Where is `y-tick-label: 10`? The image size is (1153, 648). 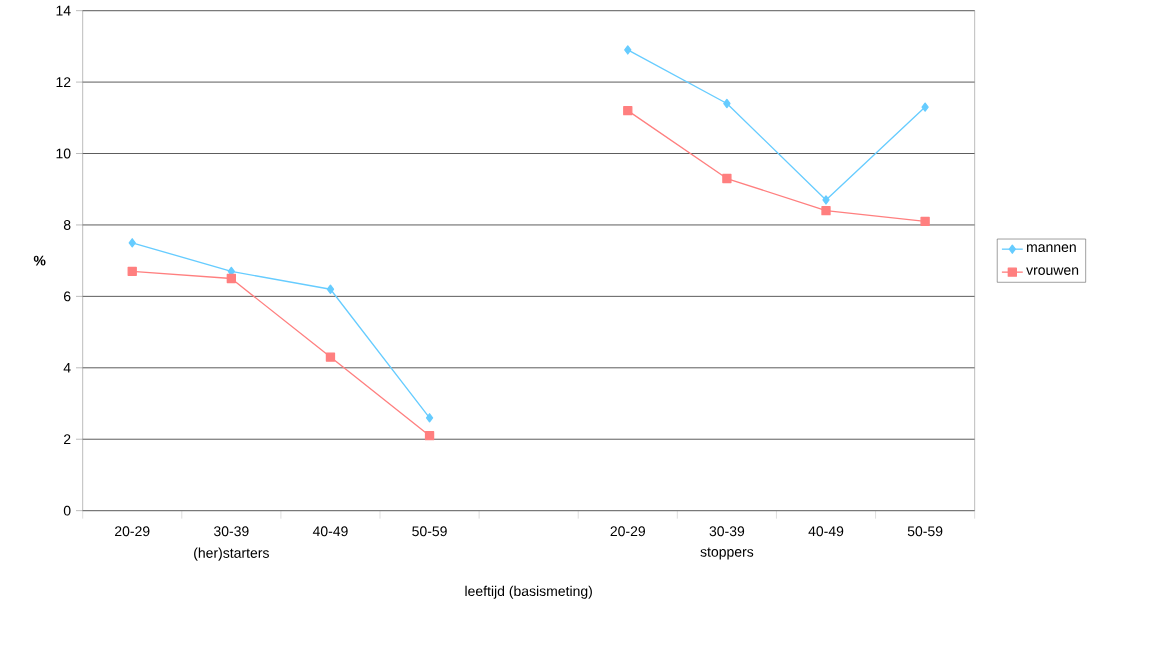 y-tick-label: 10 is located at coordinates (63, 153).